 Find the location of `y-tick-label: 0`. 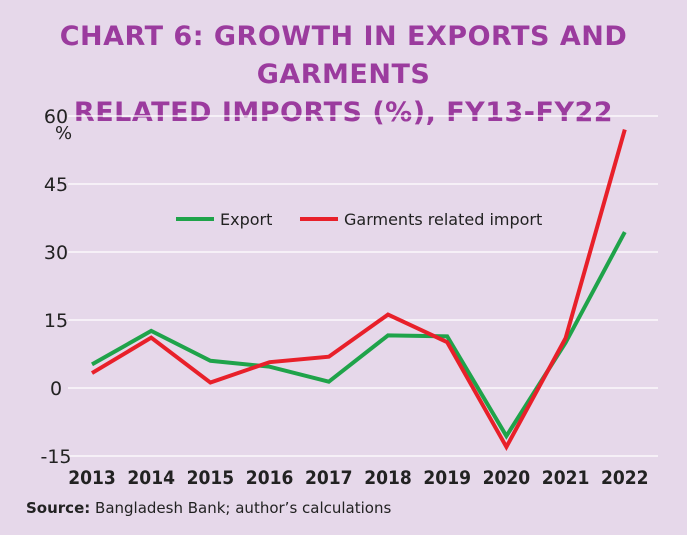

y-tick-label: 0 is located at coordinates (56, 389).